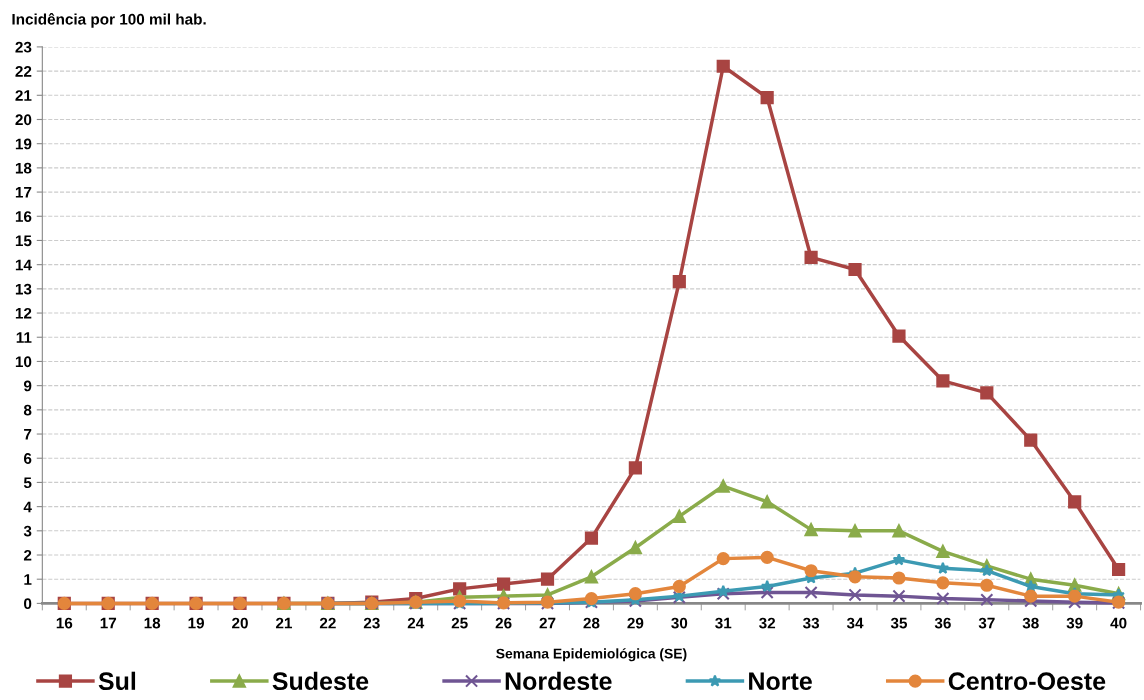  What do you see at coordinates (679, 623) in the screenshot?
I see `x-tick-label: 30` at bounding box center [679, 623].